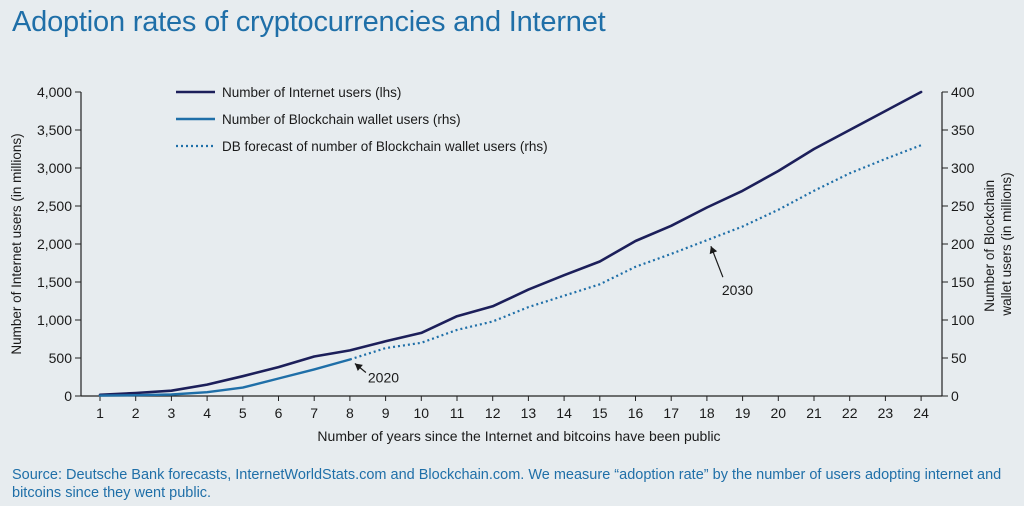 This screenshot has height=506, width=1024. I want to click on annotation-label: 2020, so click(383, 378).